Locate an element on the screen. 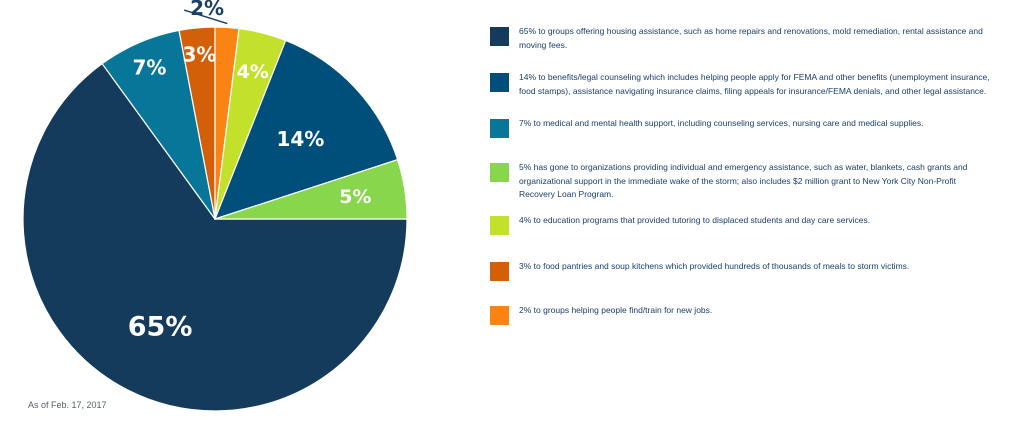 This screenshot has height=430, width=1024. slice-label-3-percent: 3% is located at coordinates (199, 55).